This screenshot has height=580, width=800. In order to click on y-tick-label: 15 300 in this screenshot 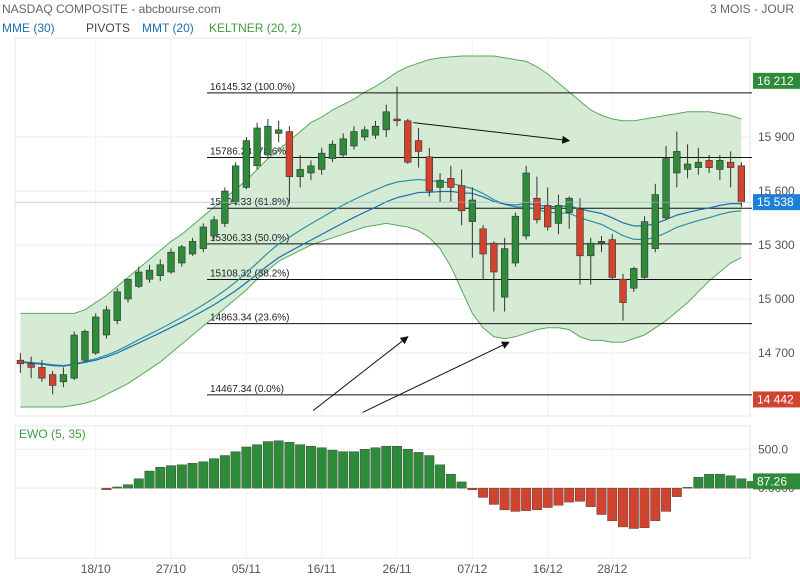, I will do `click(776, 245)`.